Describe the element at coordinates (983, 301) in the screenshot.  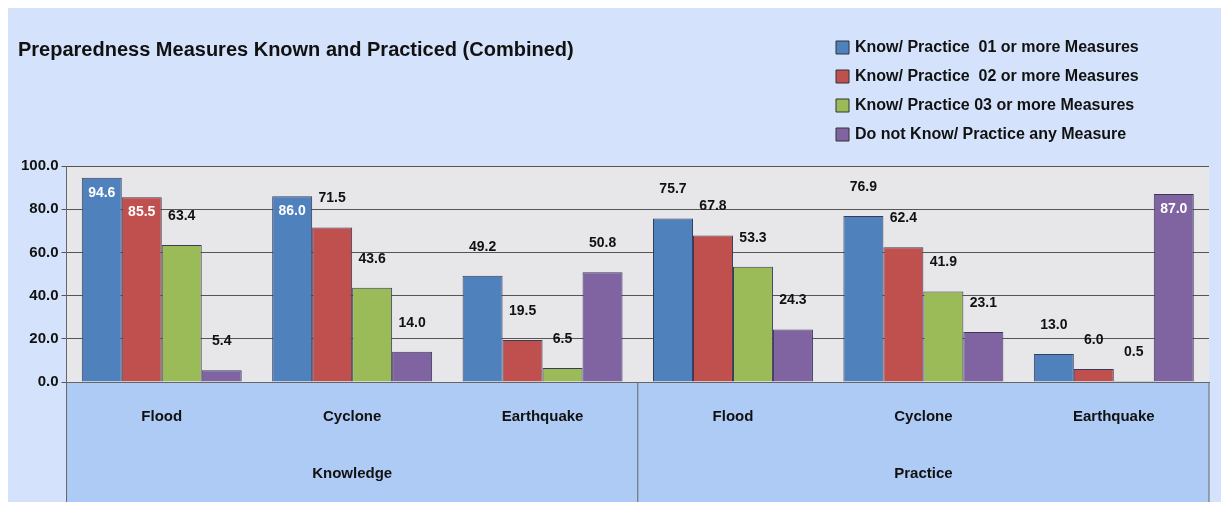
I see `data-label: 23.1` at that location.